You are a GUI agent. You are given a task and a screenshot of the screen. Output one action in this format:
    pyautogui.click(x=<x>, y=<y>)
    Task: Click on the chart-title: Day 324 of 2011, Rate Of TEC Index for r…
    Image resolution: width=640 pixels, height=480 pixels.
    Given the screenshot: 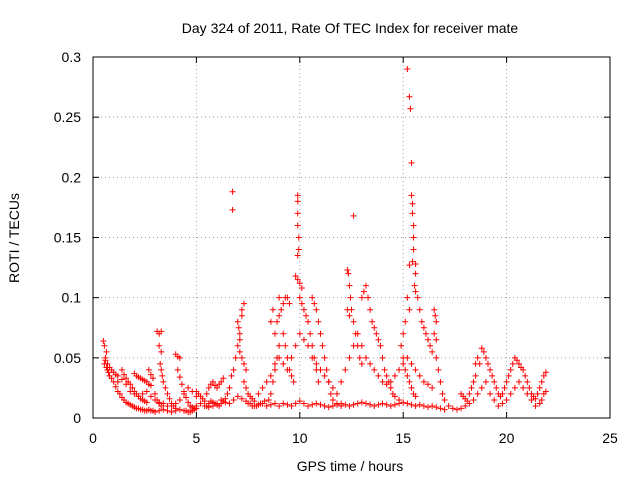 What is the action you would take?
    pyautogui.click(x=350, y=28)
    